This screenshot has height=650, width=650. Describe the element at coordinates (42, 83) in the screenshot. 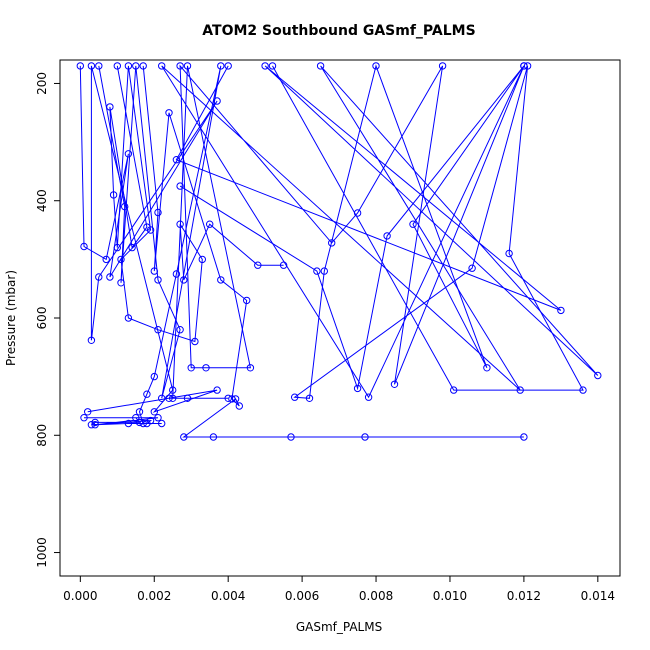

I see `y-tick-label: 200` at that location.